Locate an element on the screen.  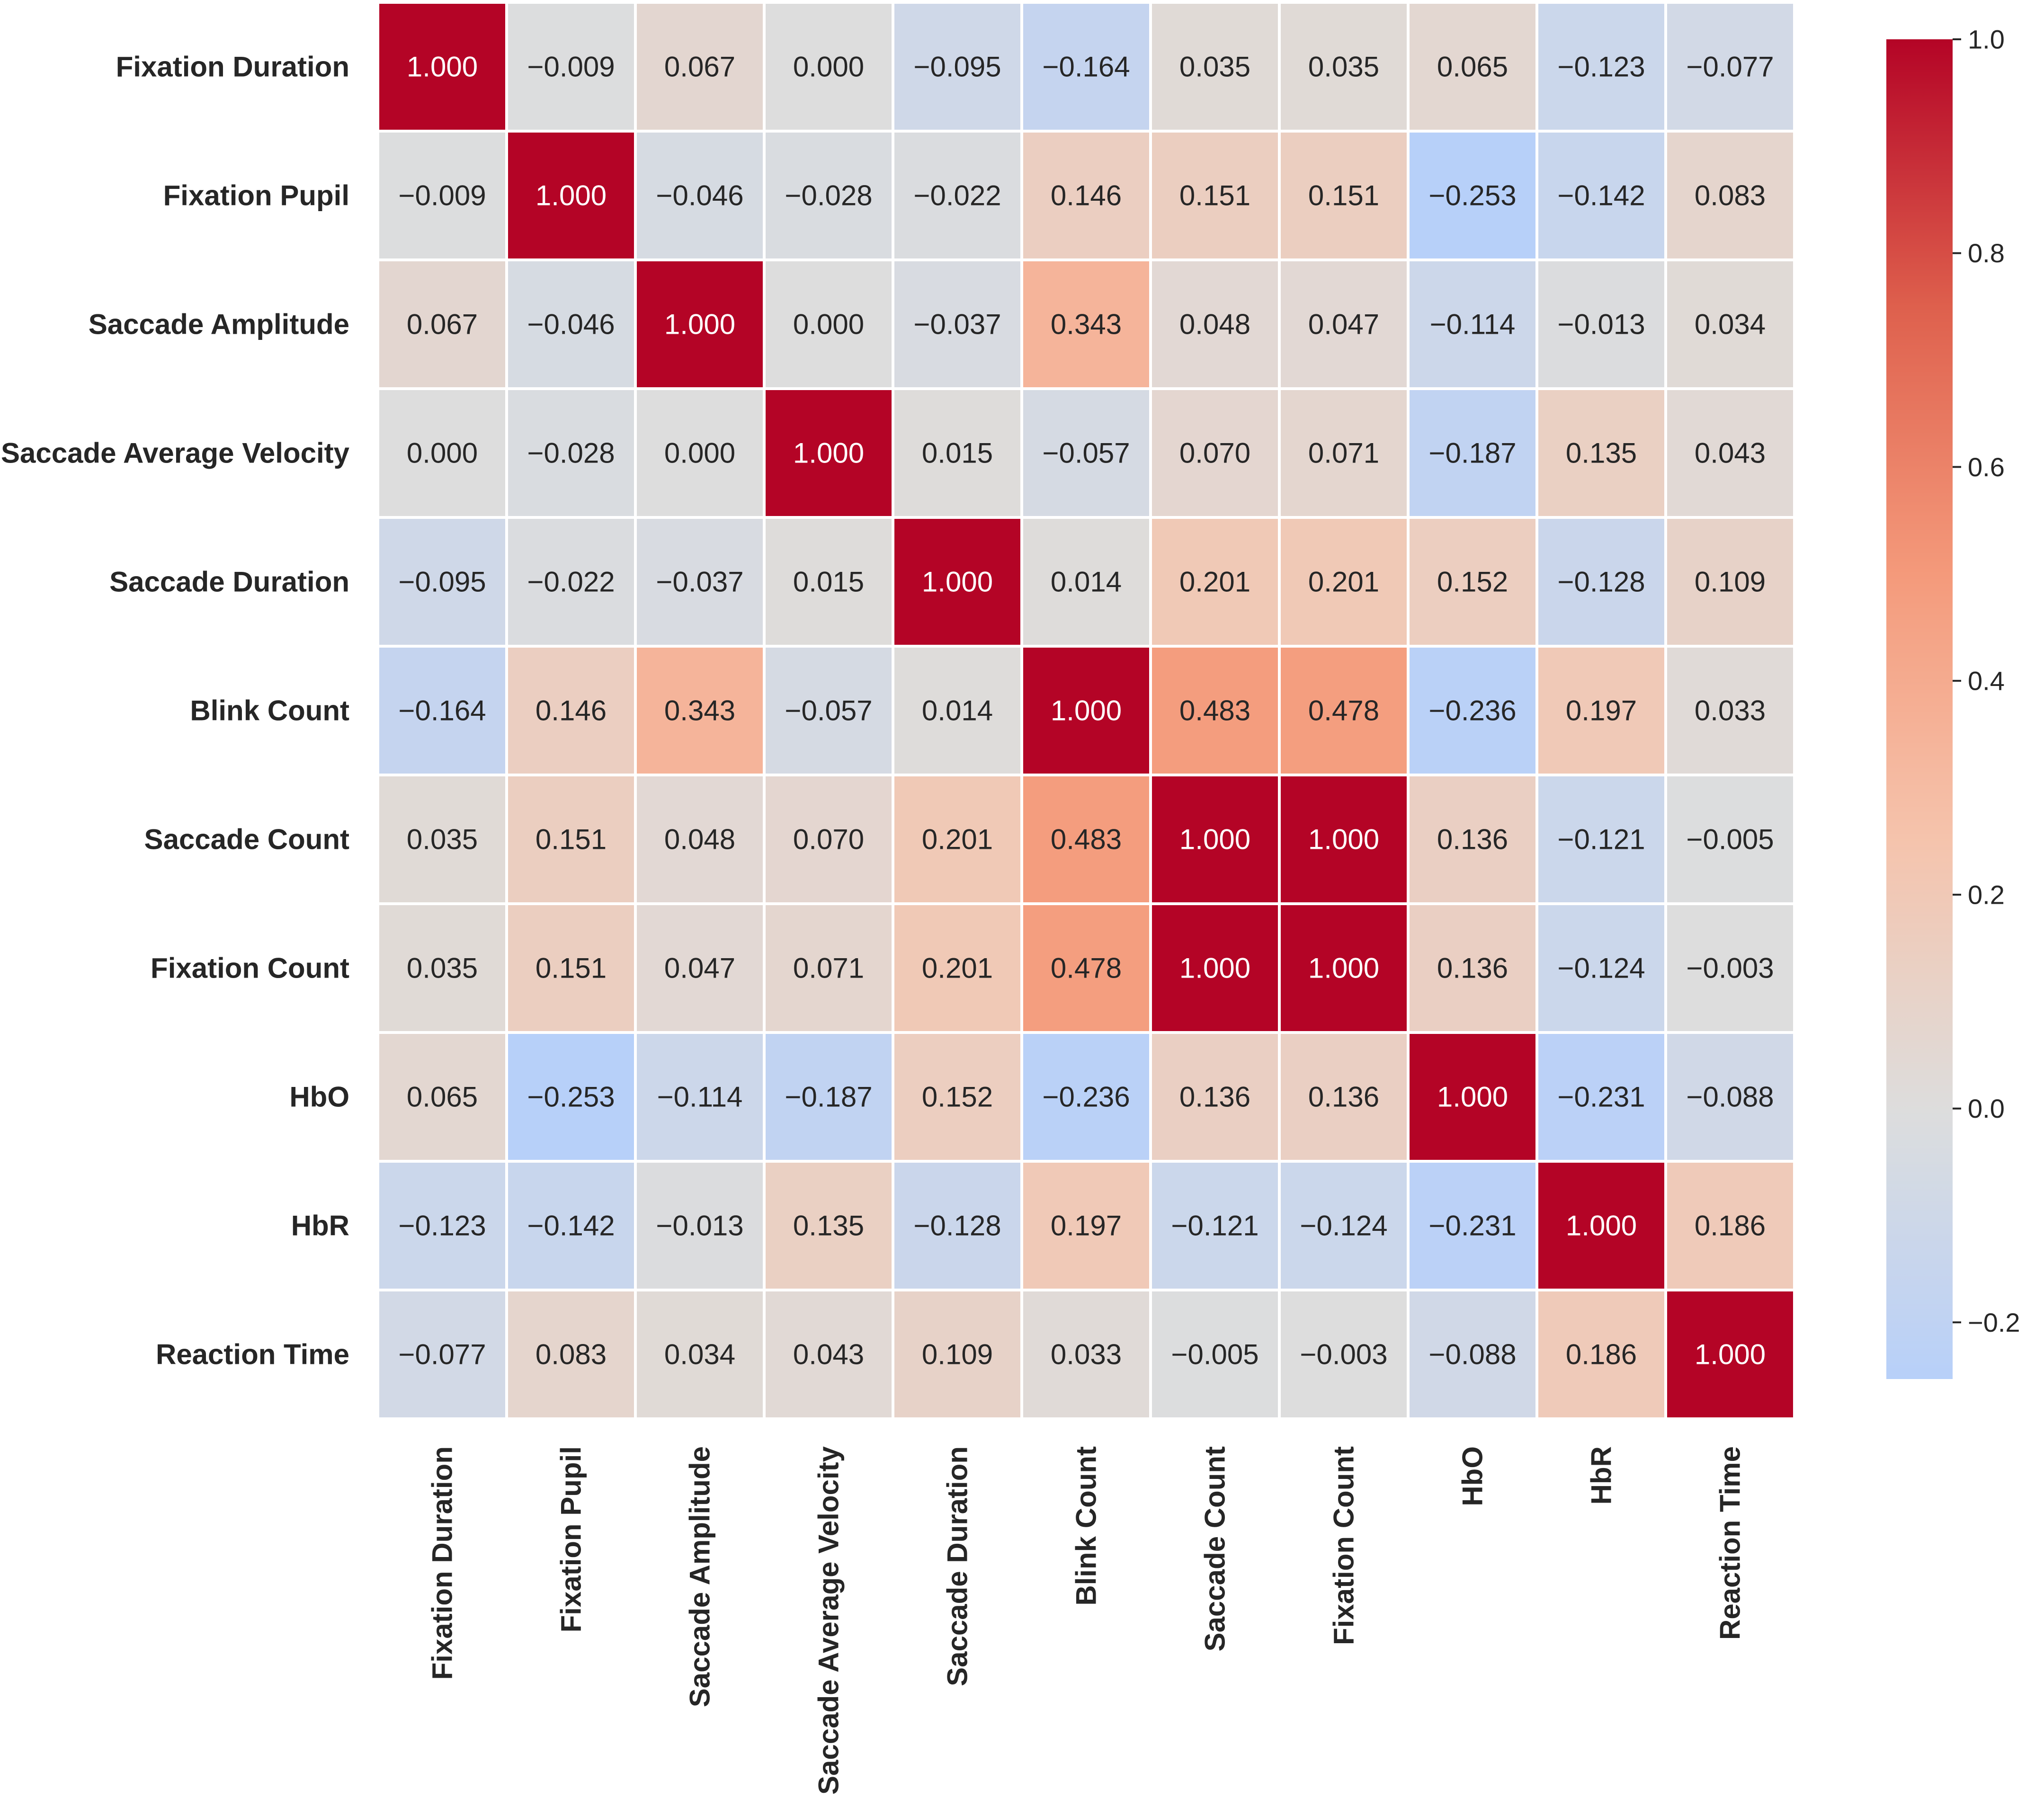
heatmap-cell: −0.253 is located at coordinates (1472, 195).